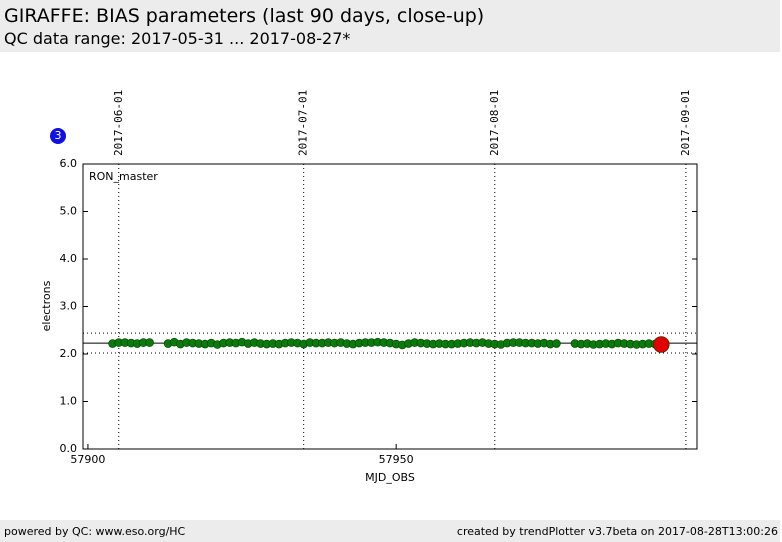 The width and height of the screenshot is (782, 542). Describe the element at coordinates (396, 459) in the screenshot. I see `x-tick-label: 57950` at that location.